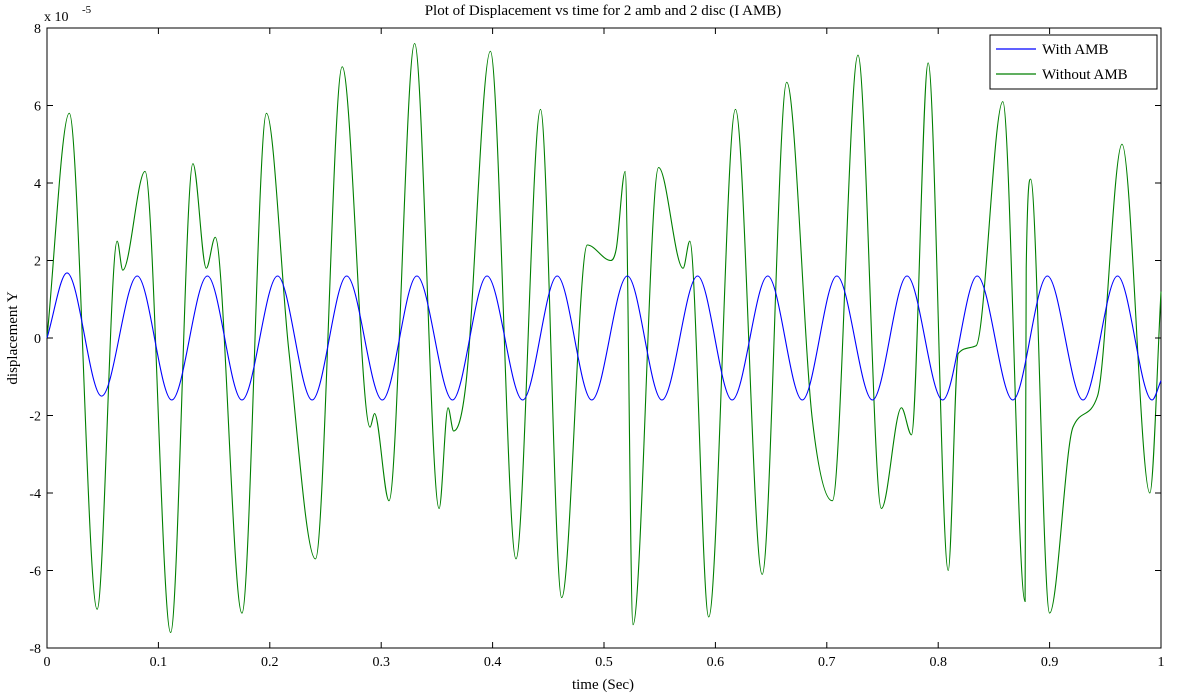 The height and width of the screenshot is (693, 1177). I want to click on y-tick-label: -4, so click(35, 494).